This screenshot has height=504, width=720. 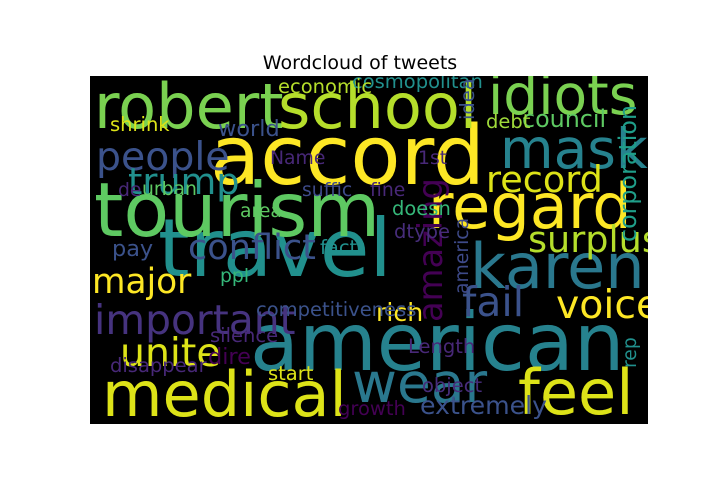 What do you see at coordinates (142, 282) in the screenshot?
I see `word-major: major` at bounding box center [142, 282].